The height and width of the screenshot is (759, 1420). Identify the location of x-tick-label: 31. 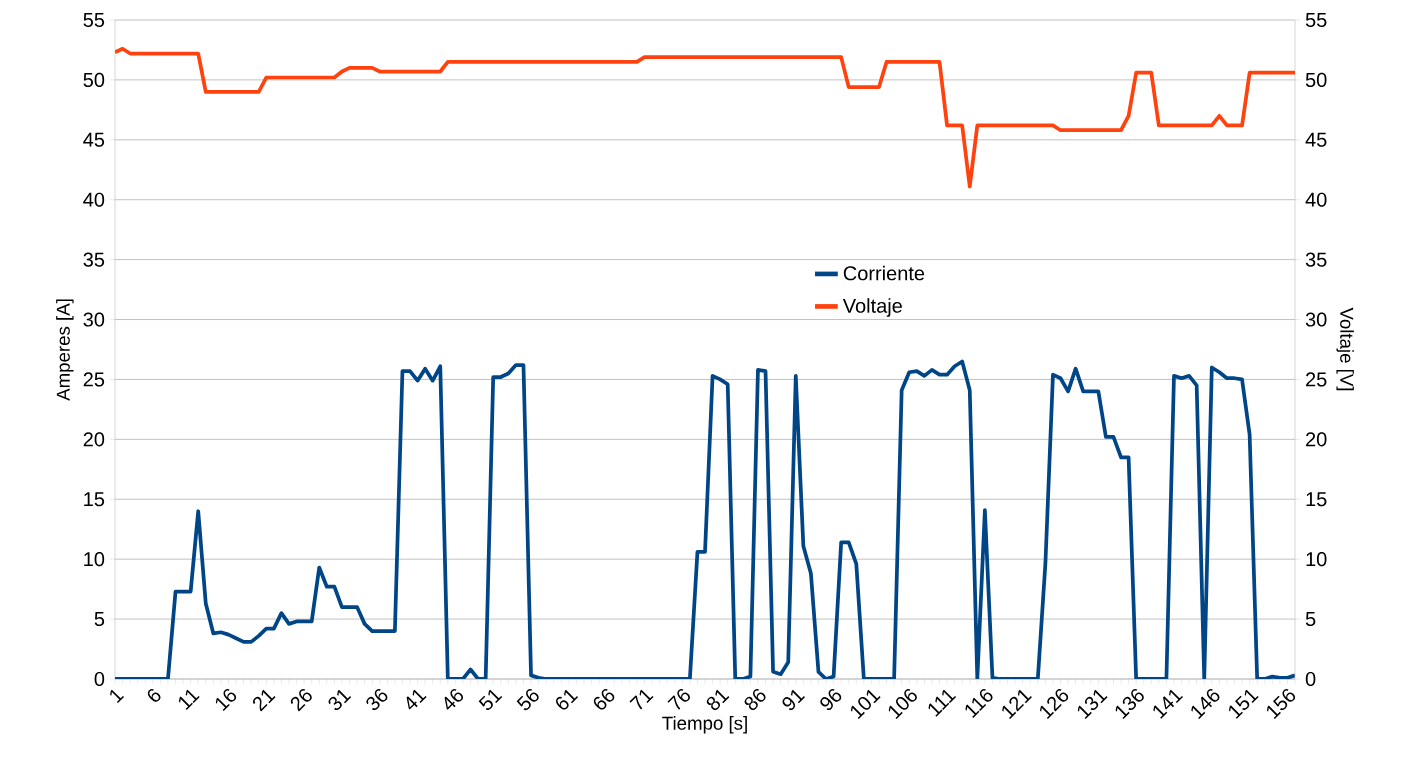
(340, 700).